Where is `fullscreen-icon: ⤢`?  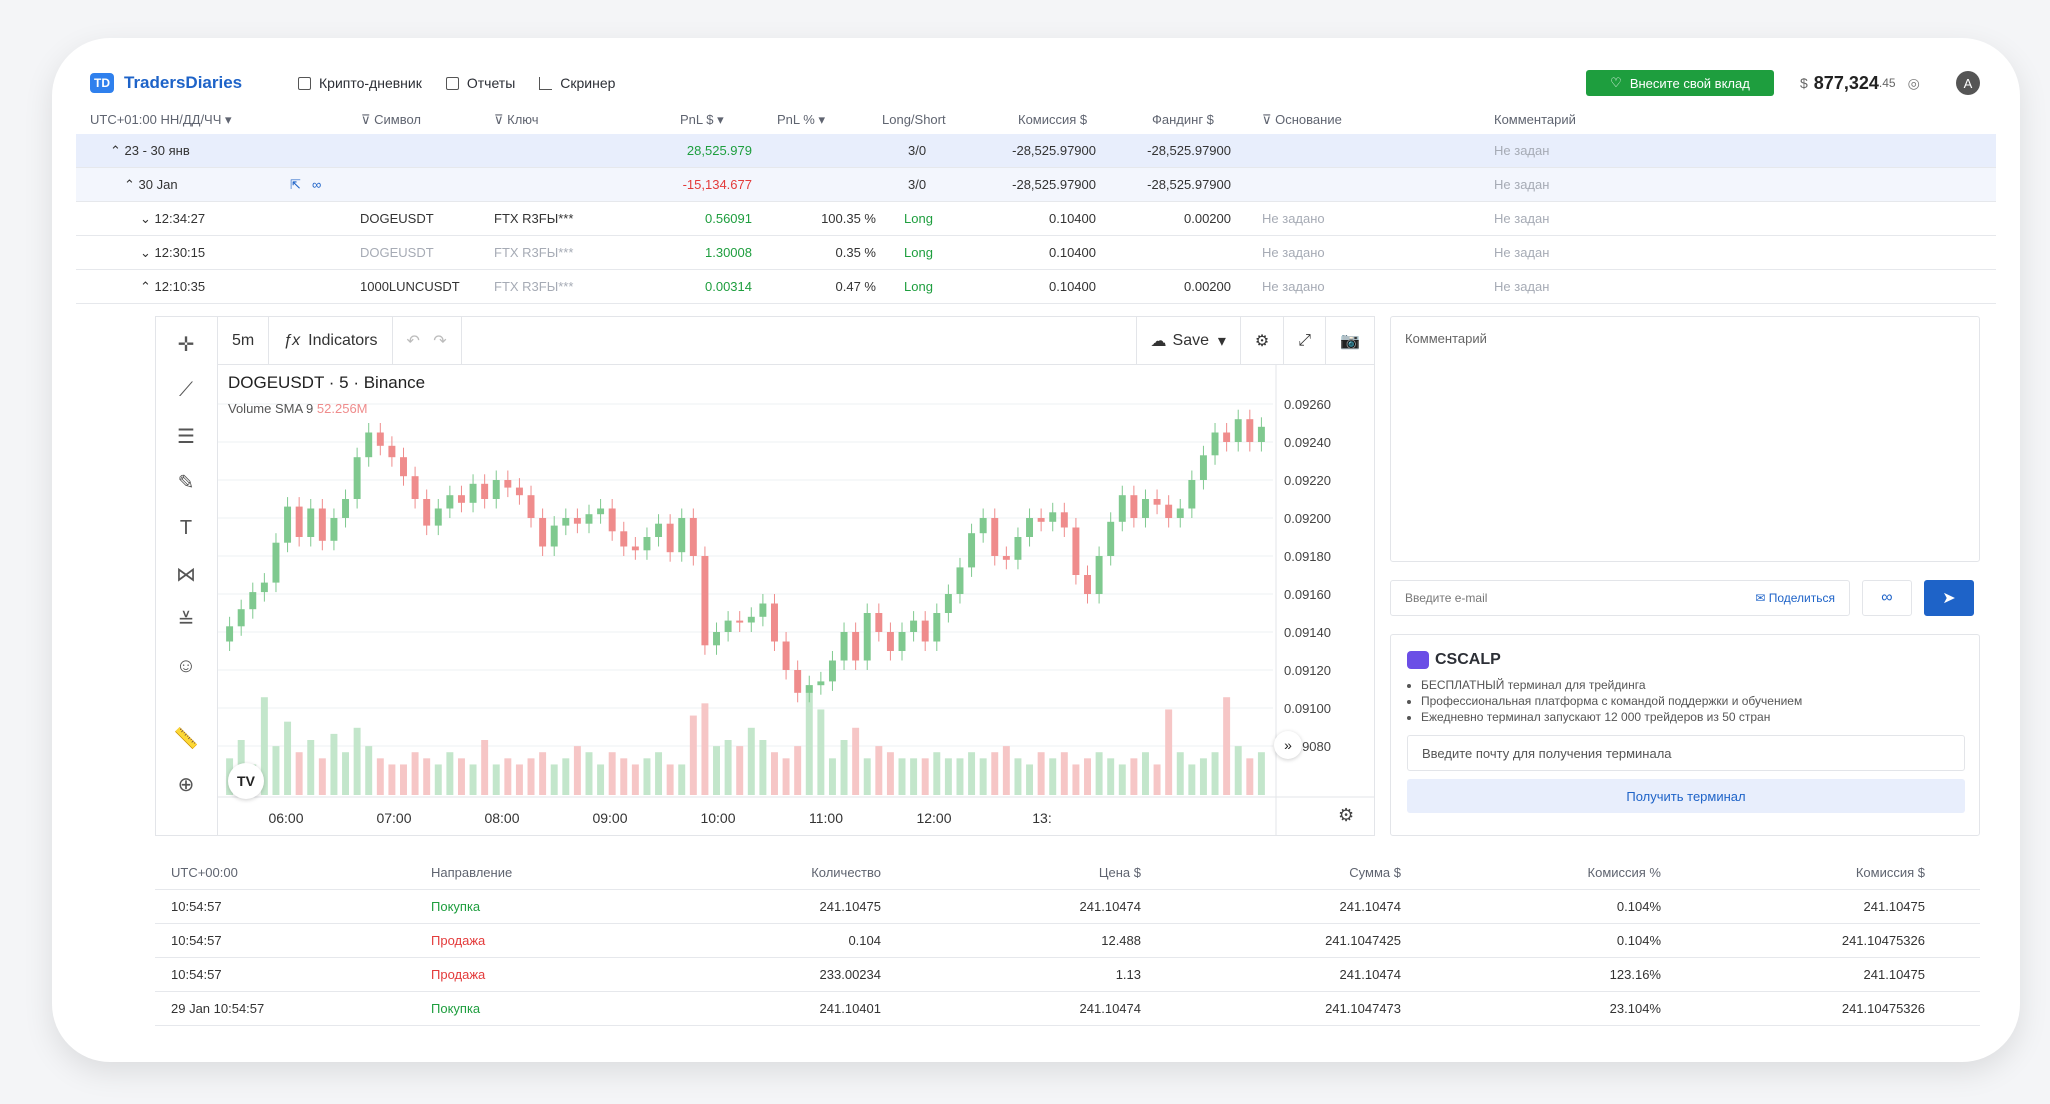
fullscreen-icon: ⤢ is located at coordinates (1305, 340).